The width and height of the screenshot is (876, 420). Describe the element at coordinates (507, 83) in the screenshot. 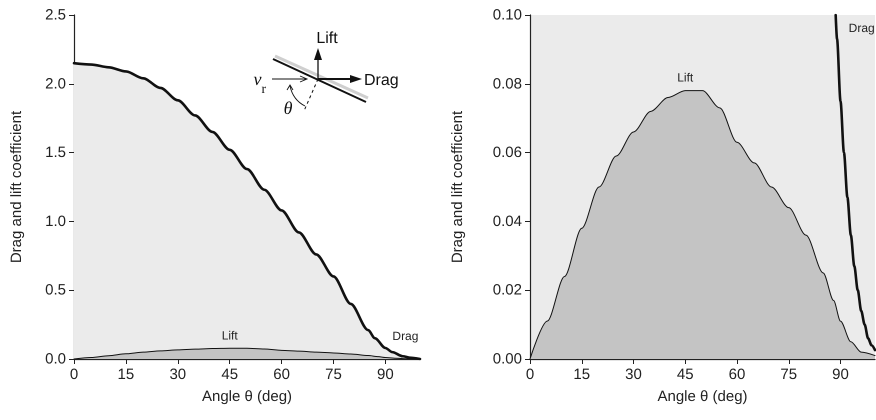

I see `y-tick-label: 0.08` at that location.